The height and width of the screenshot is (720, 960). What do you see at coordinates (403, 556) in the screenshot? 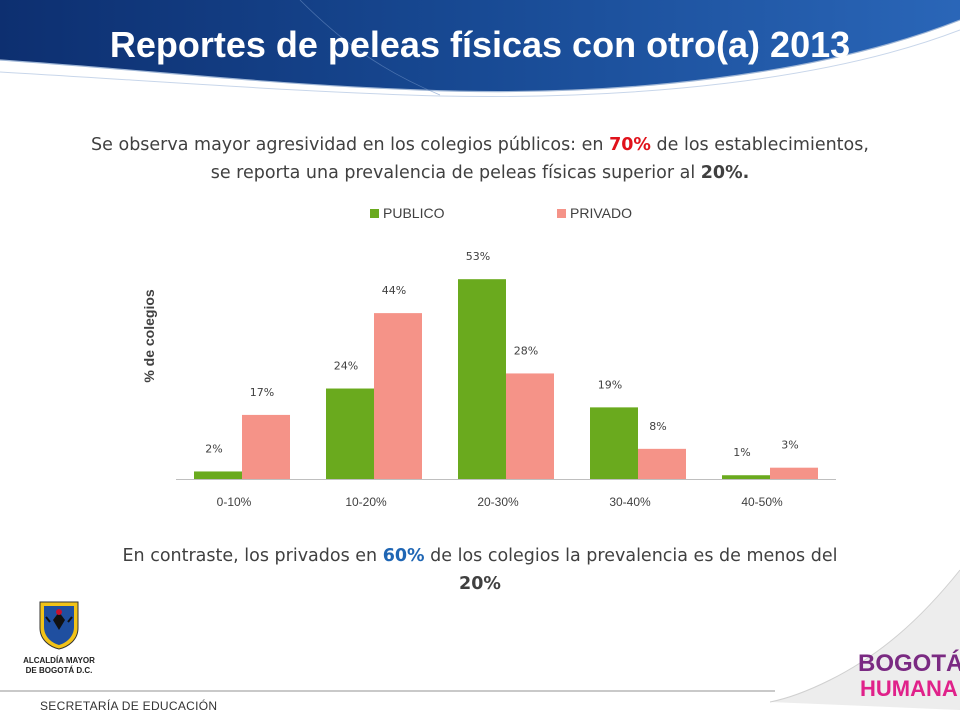
I see `outro-highlight-1: 60%` at bounding box center [403, 556].